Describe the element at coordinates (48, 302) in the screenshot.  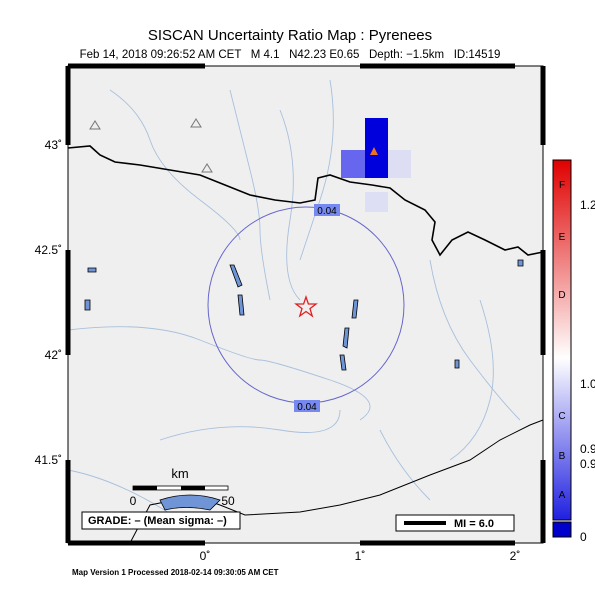
I see `lat-labels: 43˚ 42.5˚ 42˚ 41.5˚` at that location.